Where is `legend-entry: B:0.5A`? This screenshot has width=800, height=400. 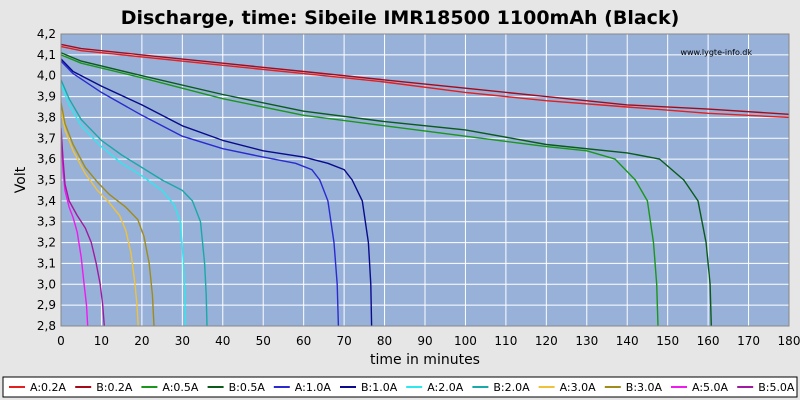
legend-entry: B:0.5A is located at coordinates (247, 387).